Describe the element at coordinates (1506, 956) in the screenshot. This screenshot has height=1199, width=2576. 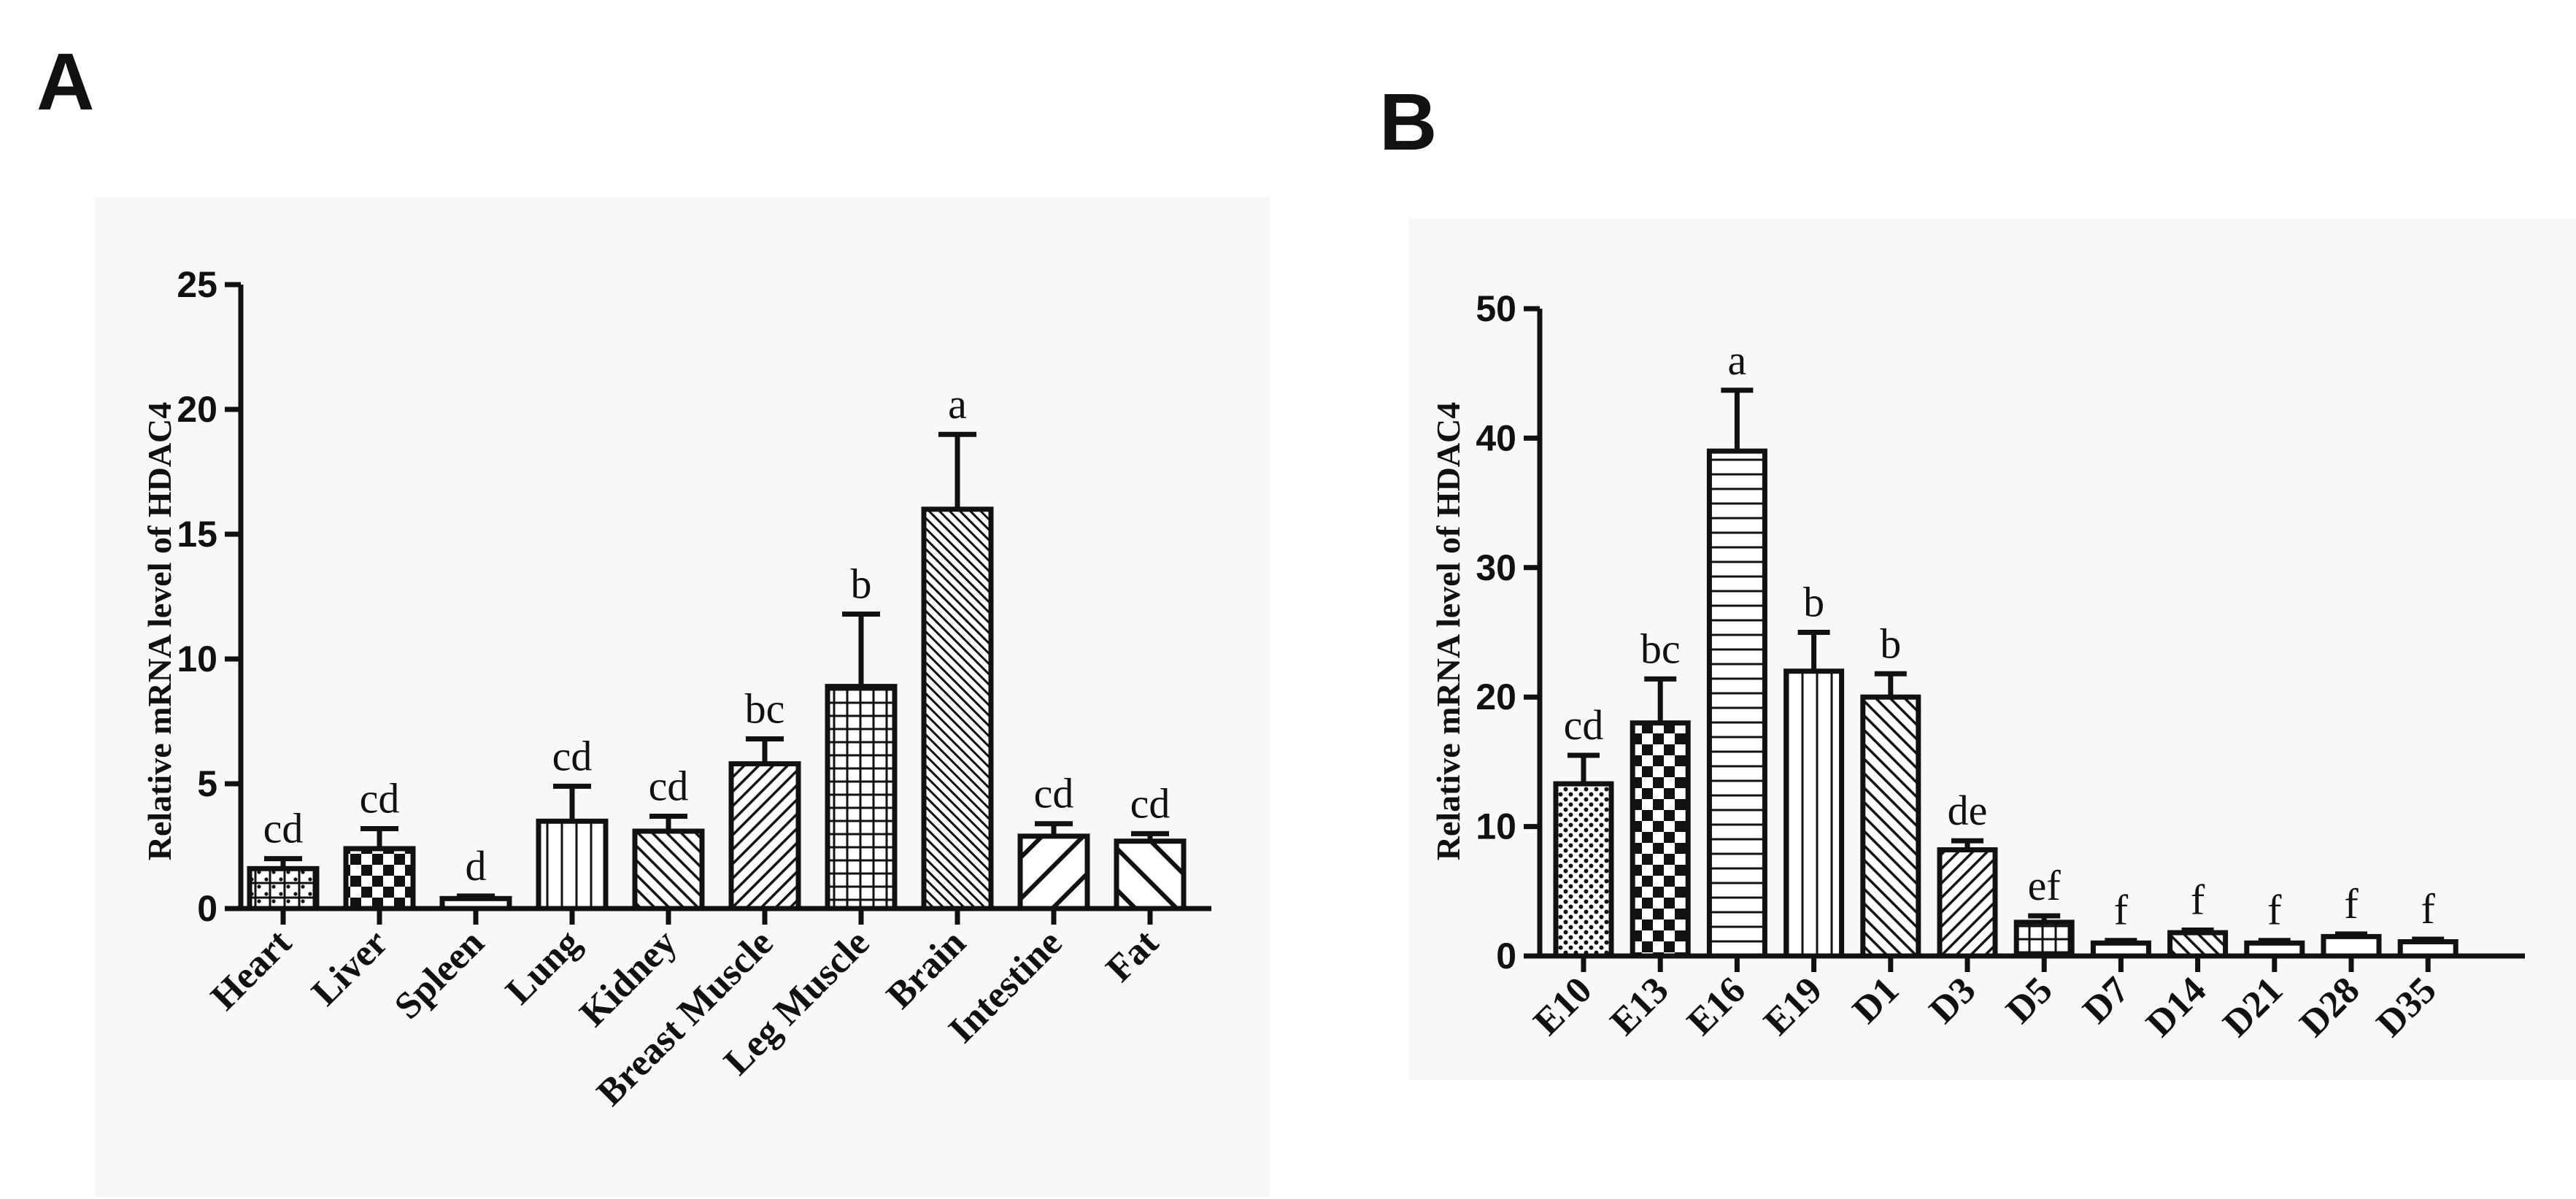
I see `y-tick-label-b: 0` at that location.